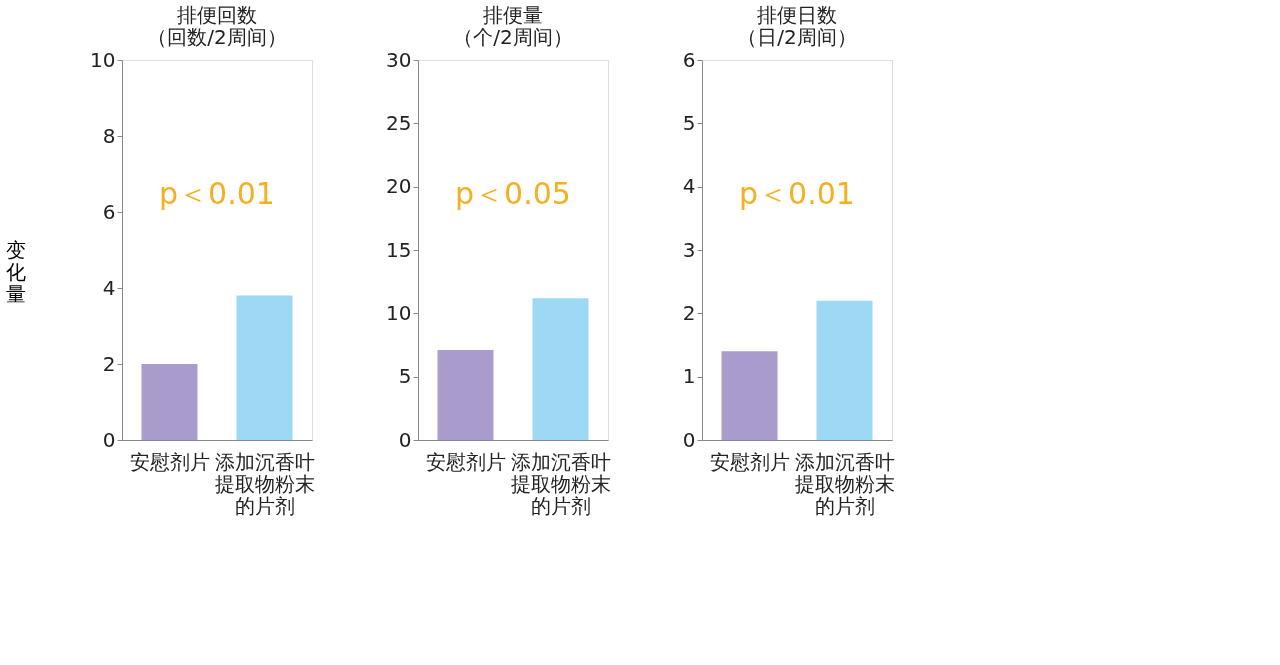 Image resolution: width=1280 pixels, height=665 pixels. Describe the element at coordinates (689, 376) in the screenshot. I see `y-tick-label: 1` at that location.